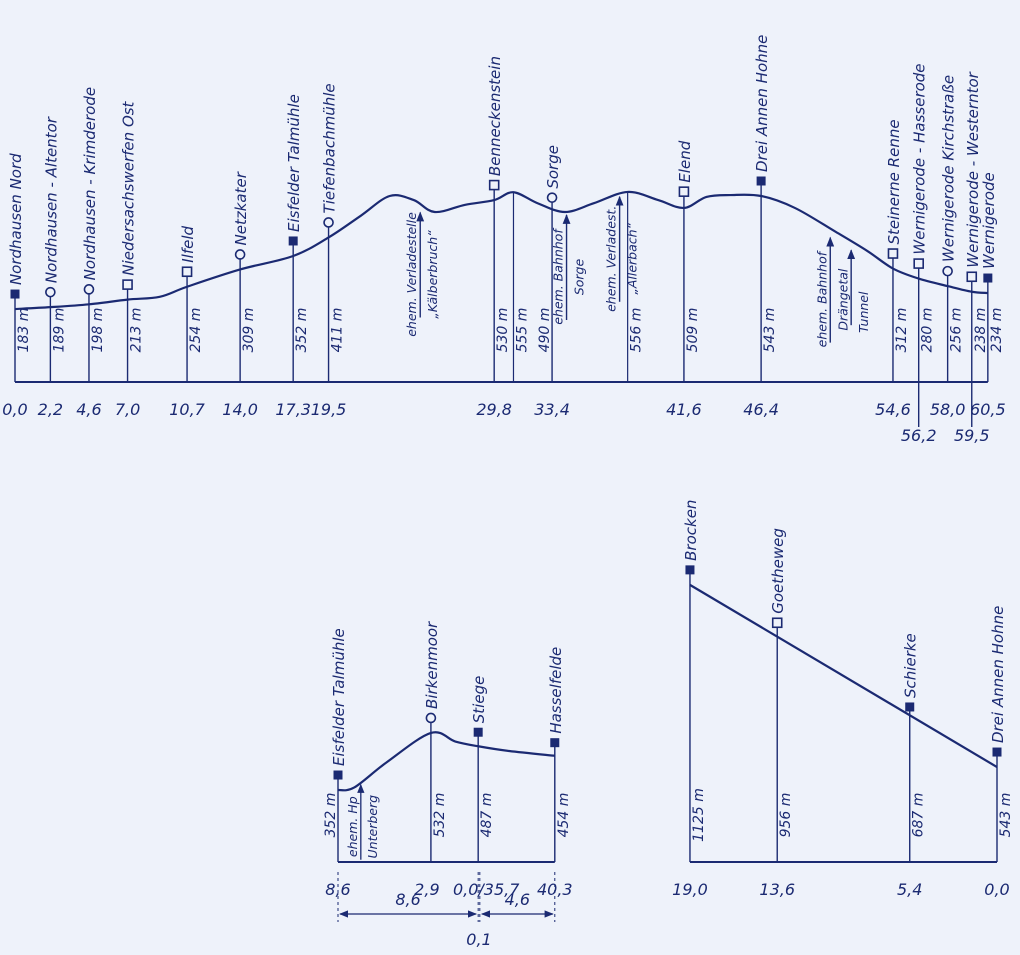 The image size is (1020, 955). Describe the element at coordinates (989, 220) in the screenshot. I see `station-name-label: Wernigerode` at that location.